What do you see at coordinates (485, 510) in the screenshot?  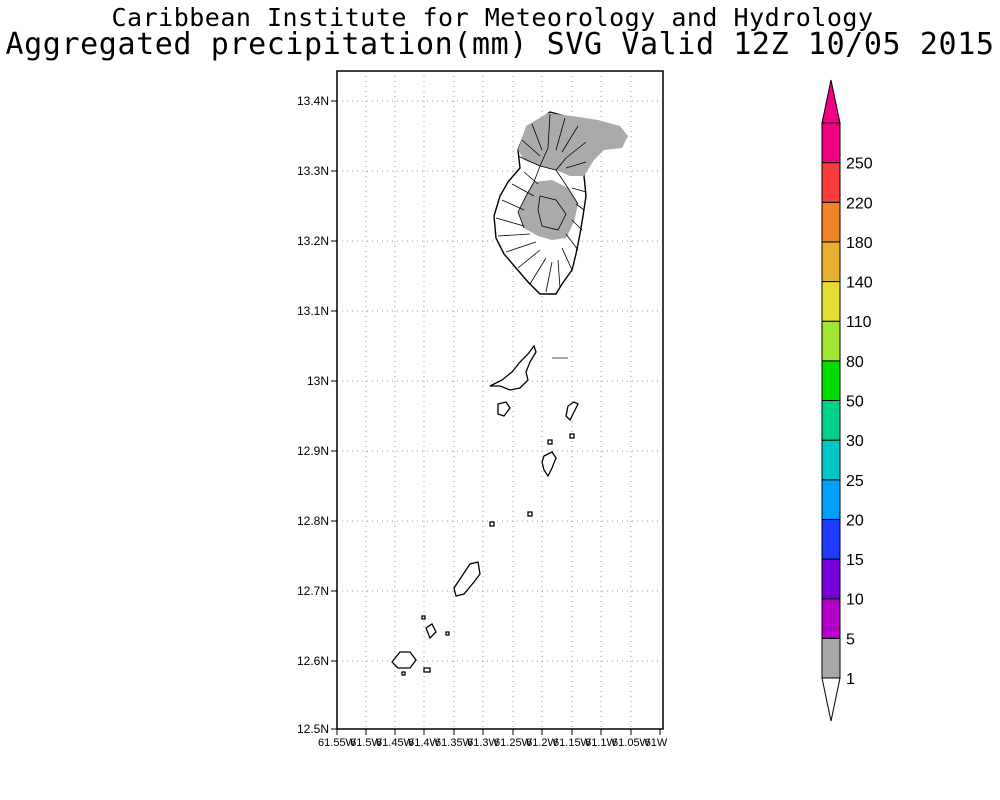 I see `grenadines-islands` at bounding box center [485, 510].